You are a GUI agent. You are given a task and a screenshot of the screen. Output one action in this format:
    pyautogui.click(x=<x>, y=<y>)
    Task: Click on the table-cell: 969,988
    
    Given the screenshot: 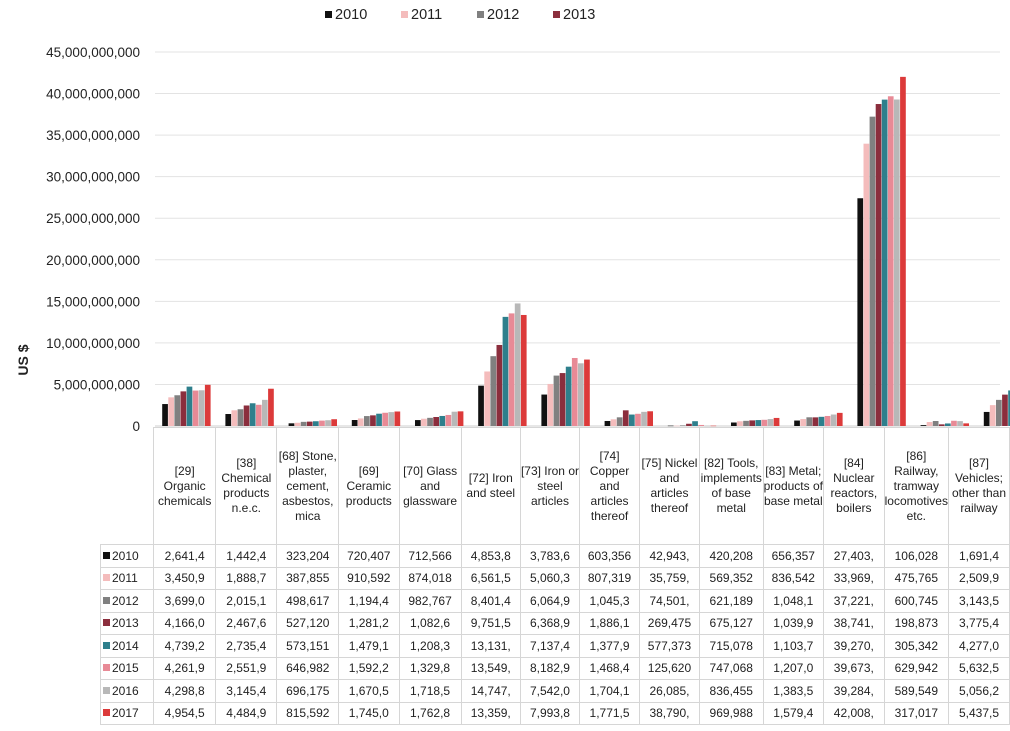 What is the action you would take?
    pyautogui.click(x=731, y=713)
    